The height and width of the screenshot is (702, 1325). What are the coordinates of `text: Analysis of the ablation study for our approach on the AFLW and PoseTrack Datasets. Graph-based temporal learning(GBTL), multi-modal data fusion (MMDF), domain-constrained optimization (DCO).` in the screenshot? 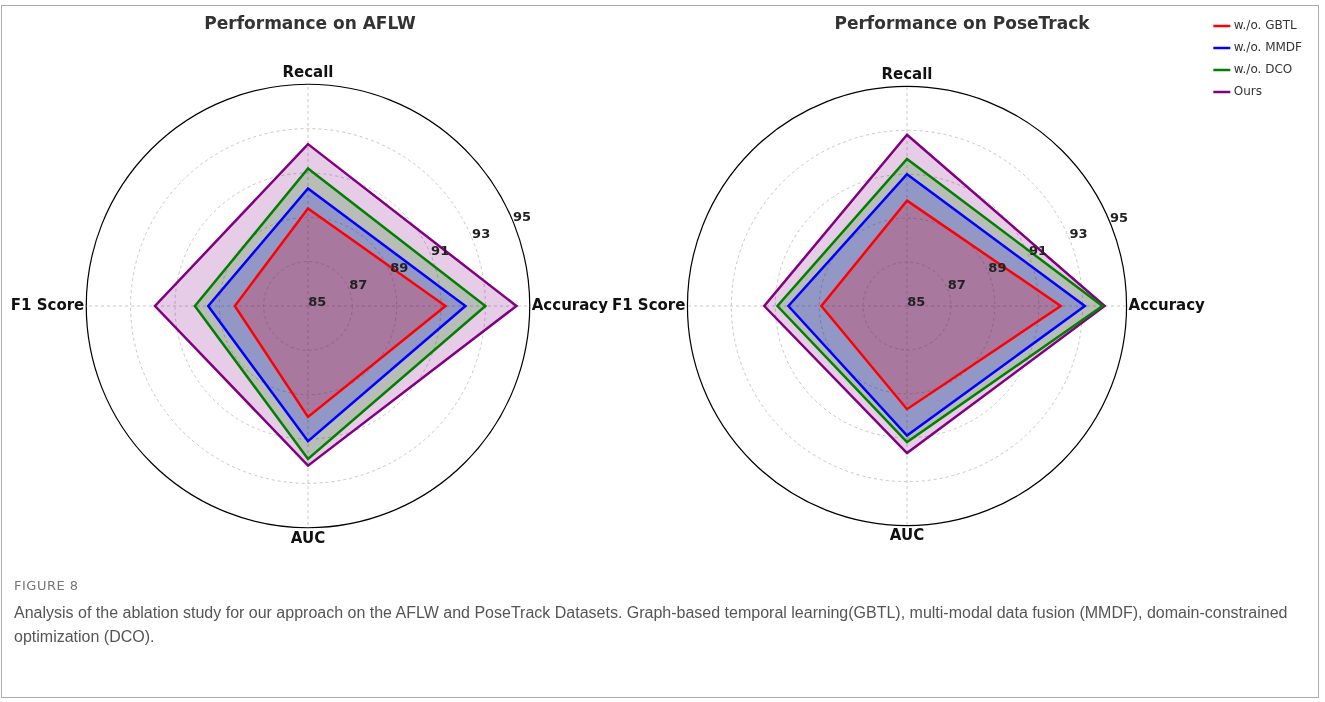 It's located at (651, 625).